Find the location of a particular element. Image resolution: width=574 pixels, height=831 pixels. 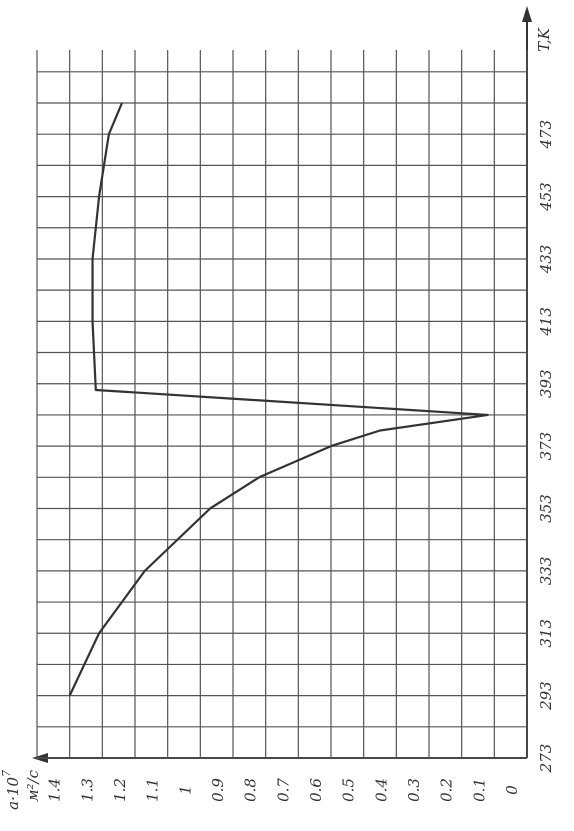

t-axis-label: T,K is located at coordinates (544, 39).